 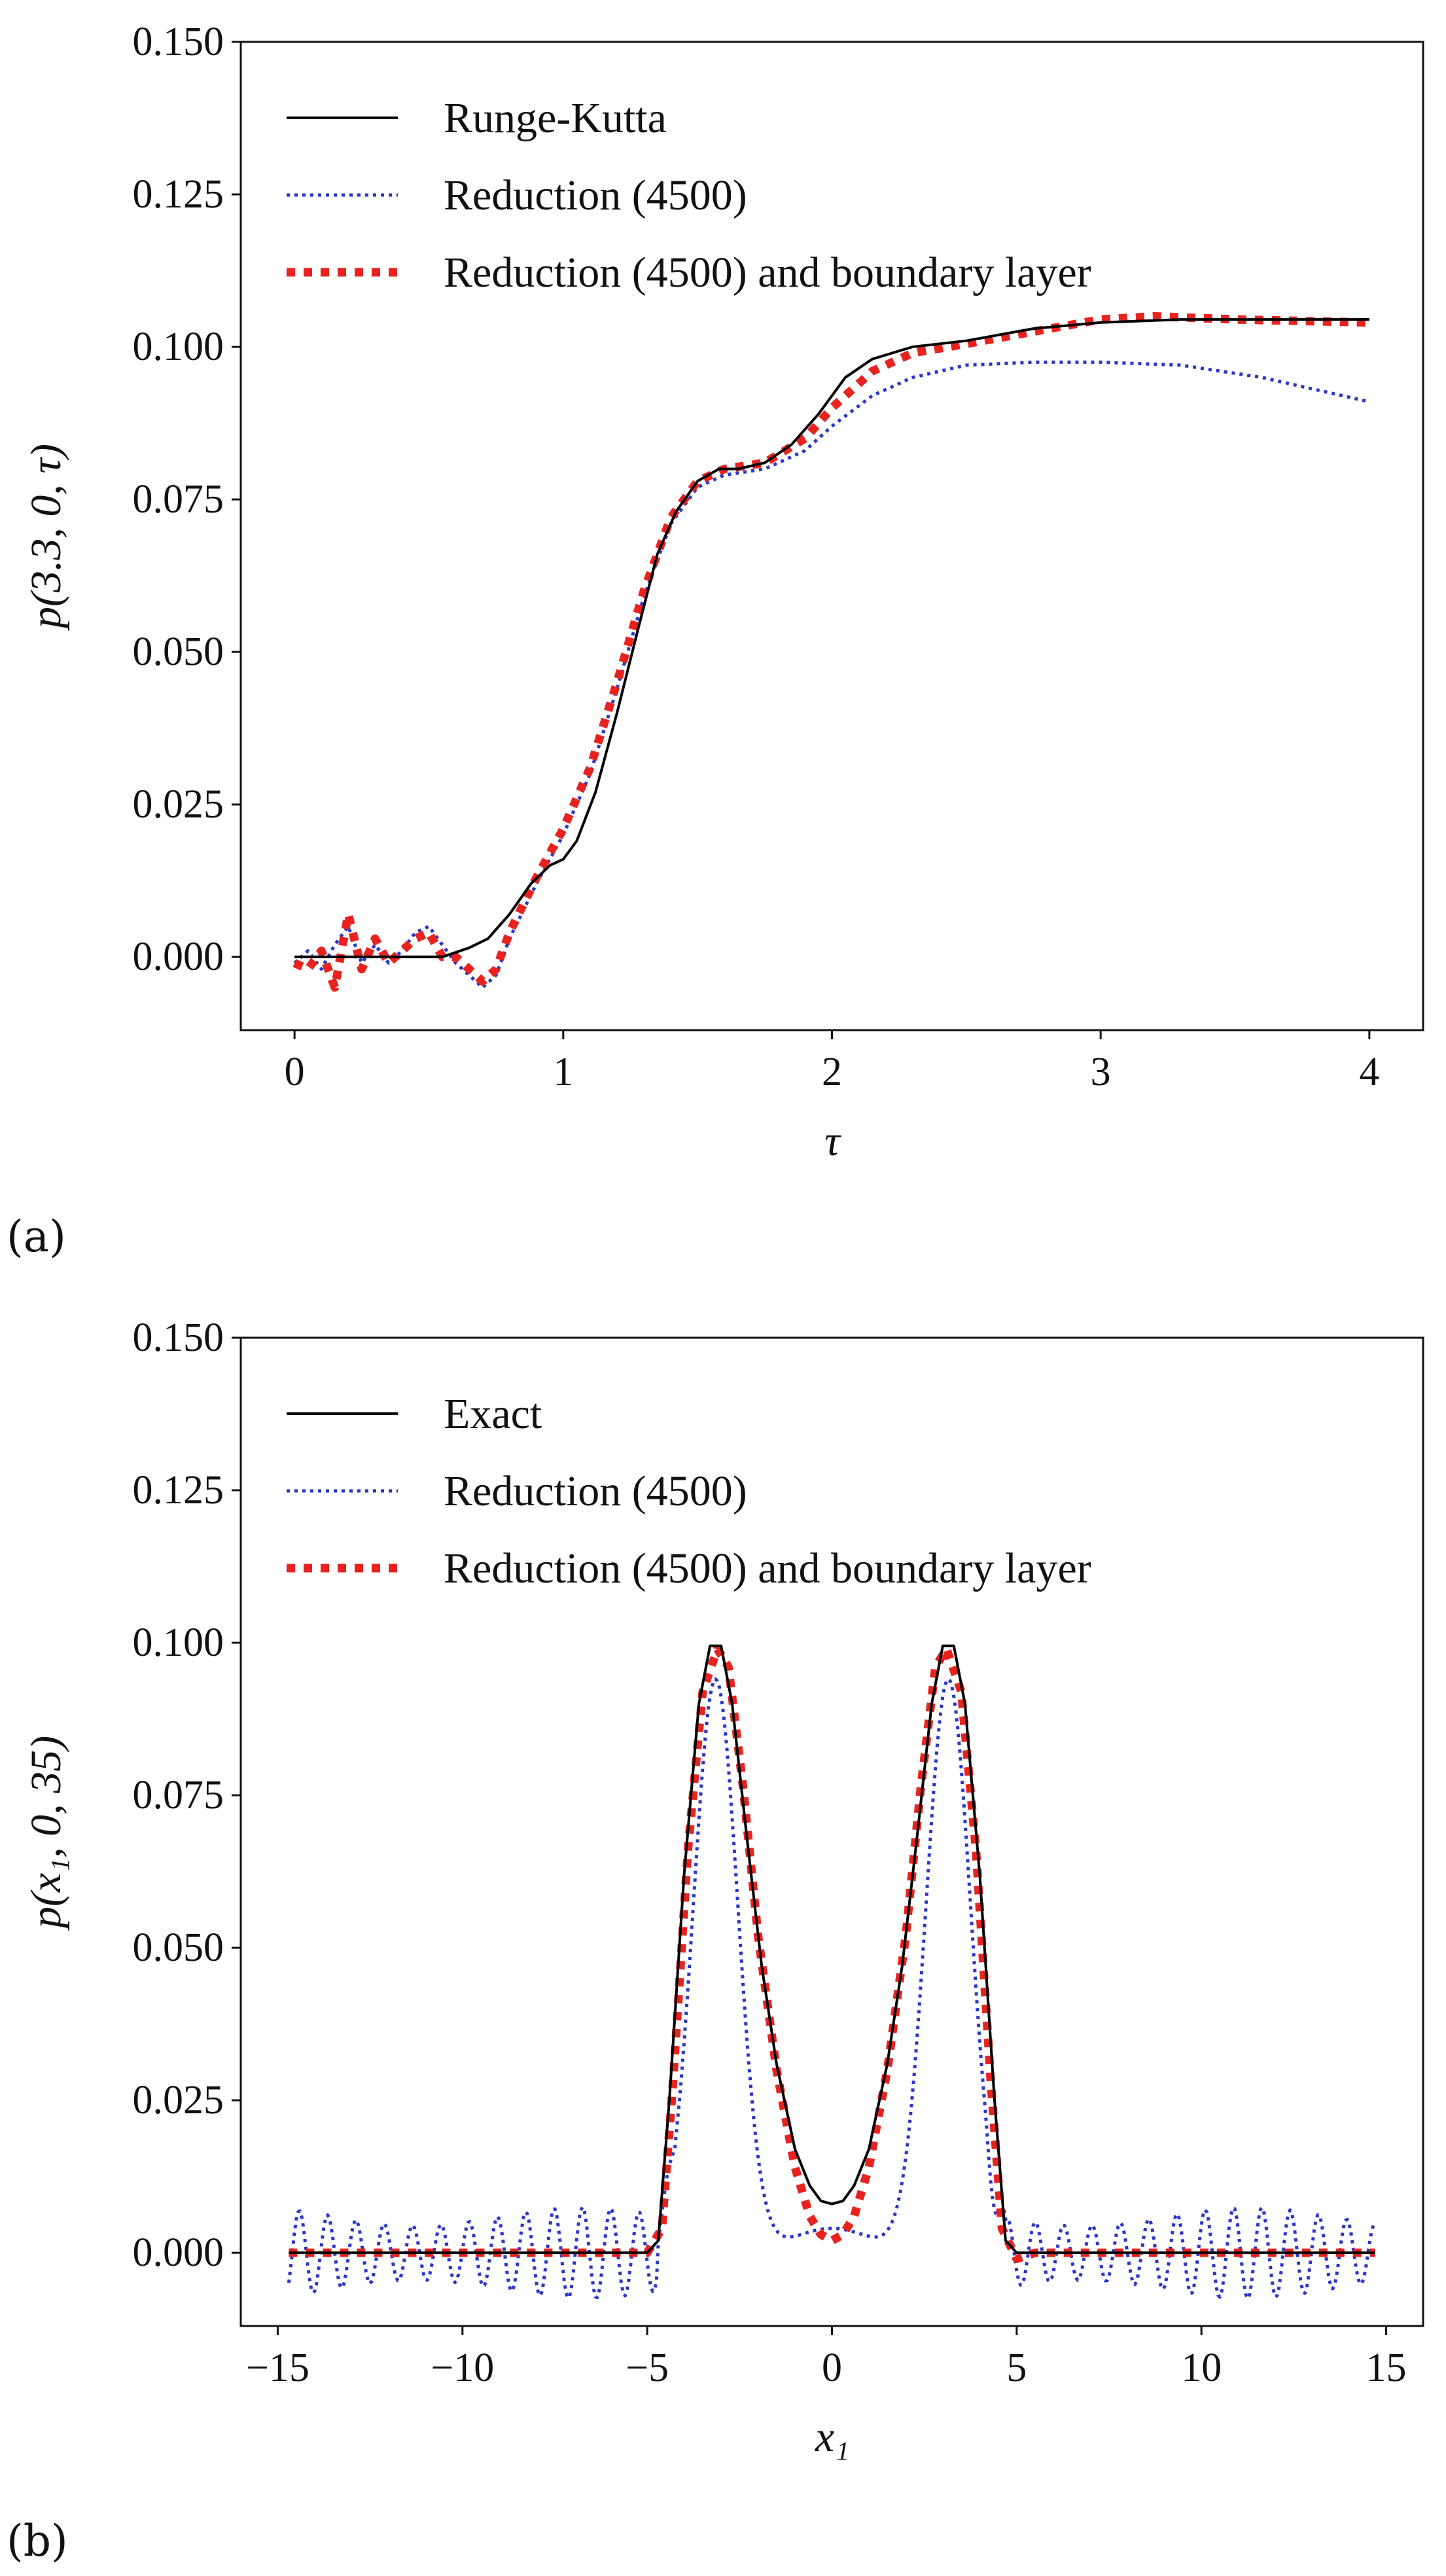 I want to click on panel-b-y-ticks: 0.000 0.025 0.050 0.075 0.100 0.125 0.150, so click(x=187, y=1795).